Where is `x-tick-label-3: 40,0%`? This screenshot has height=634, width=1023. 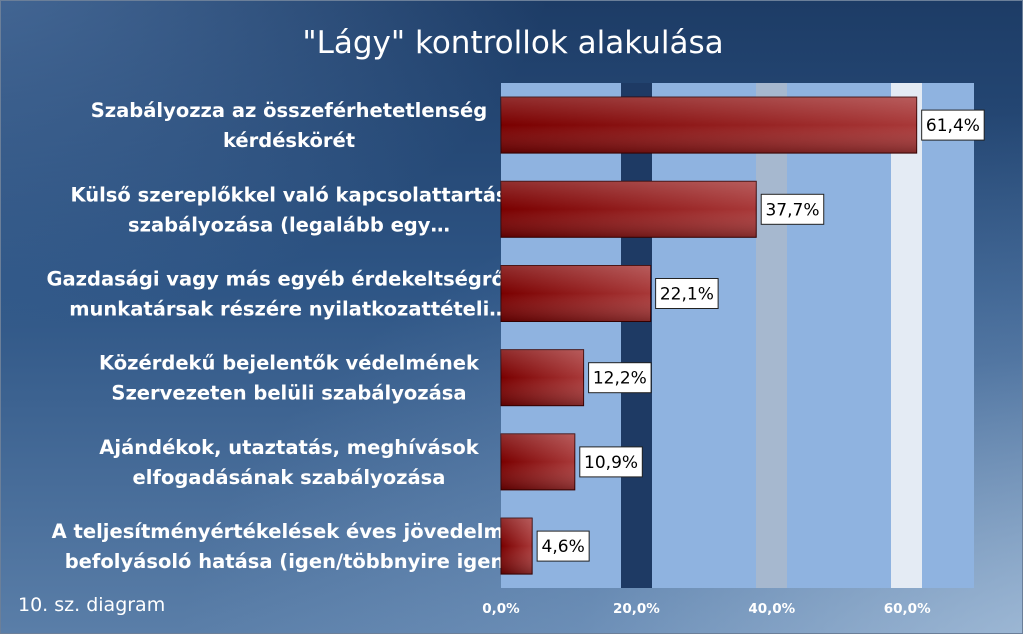 x-tick-label-3: 40,0% is located at coordinates (771, 609).